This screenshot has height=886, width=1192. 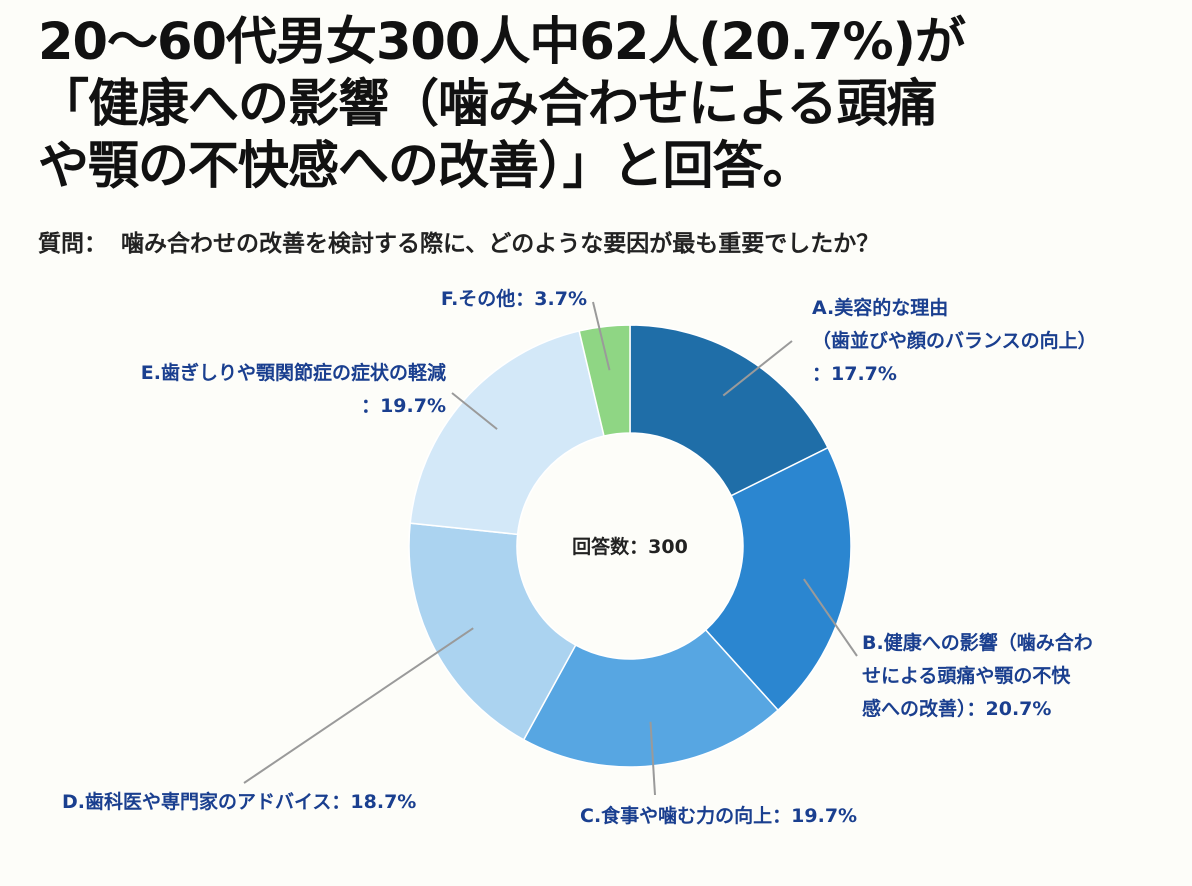 I want to click on slice-f, so click(x=604, y=380).